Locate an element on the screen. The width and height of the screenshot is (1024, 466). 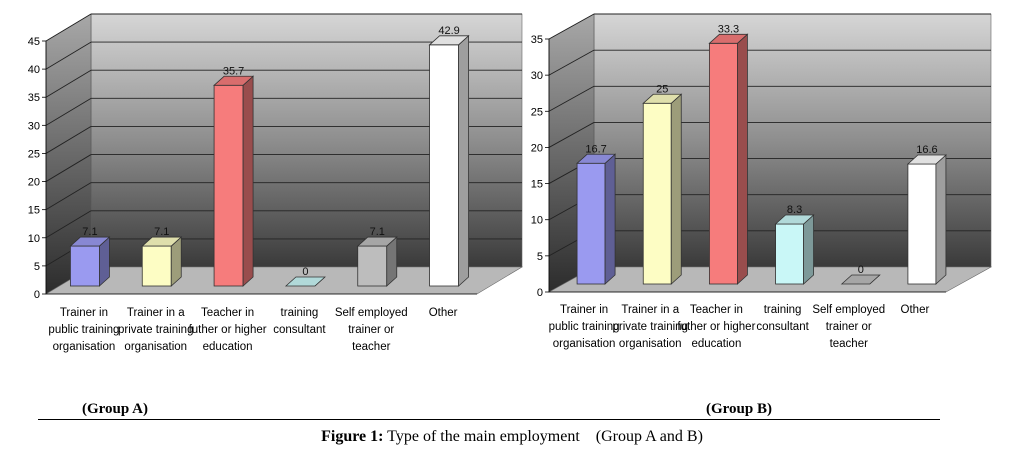
category-label: training is located at coordinates (300, 313).